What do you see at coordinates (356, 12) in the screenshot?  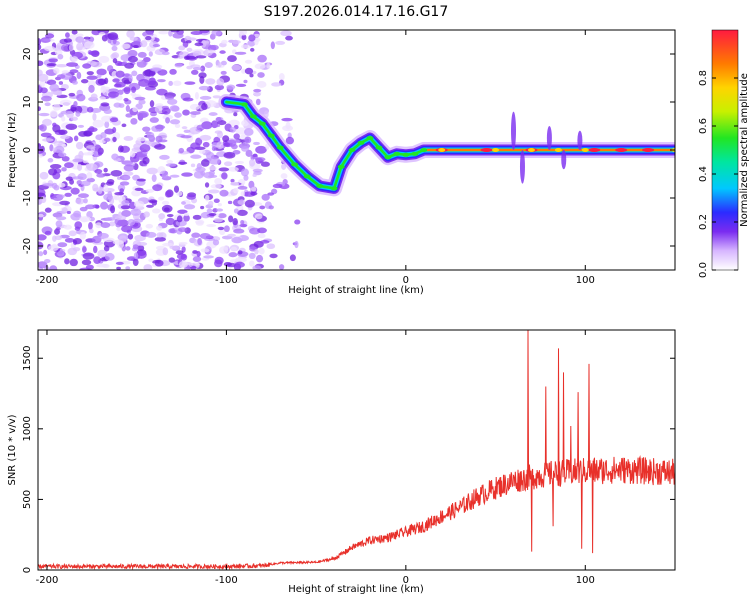 I see `chart-title: S197.2026.014.17.16.G17` at bounding box center [356, 12].